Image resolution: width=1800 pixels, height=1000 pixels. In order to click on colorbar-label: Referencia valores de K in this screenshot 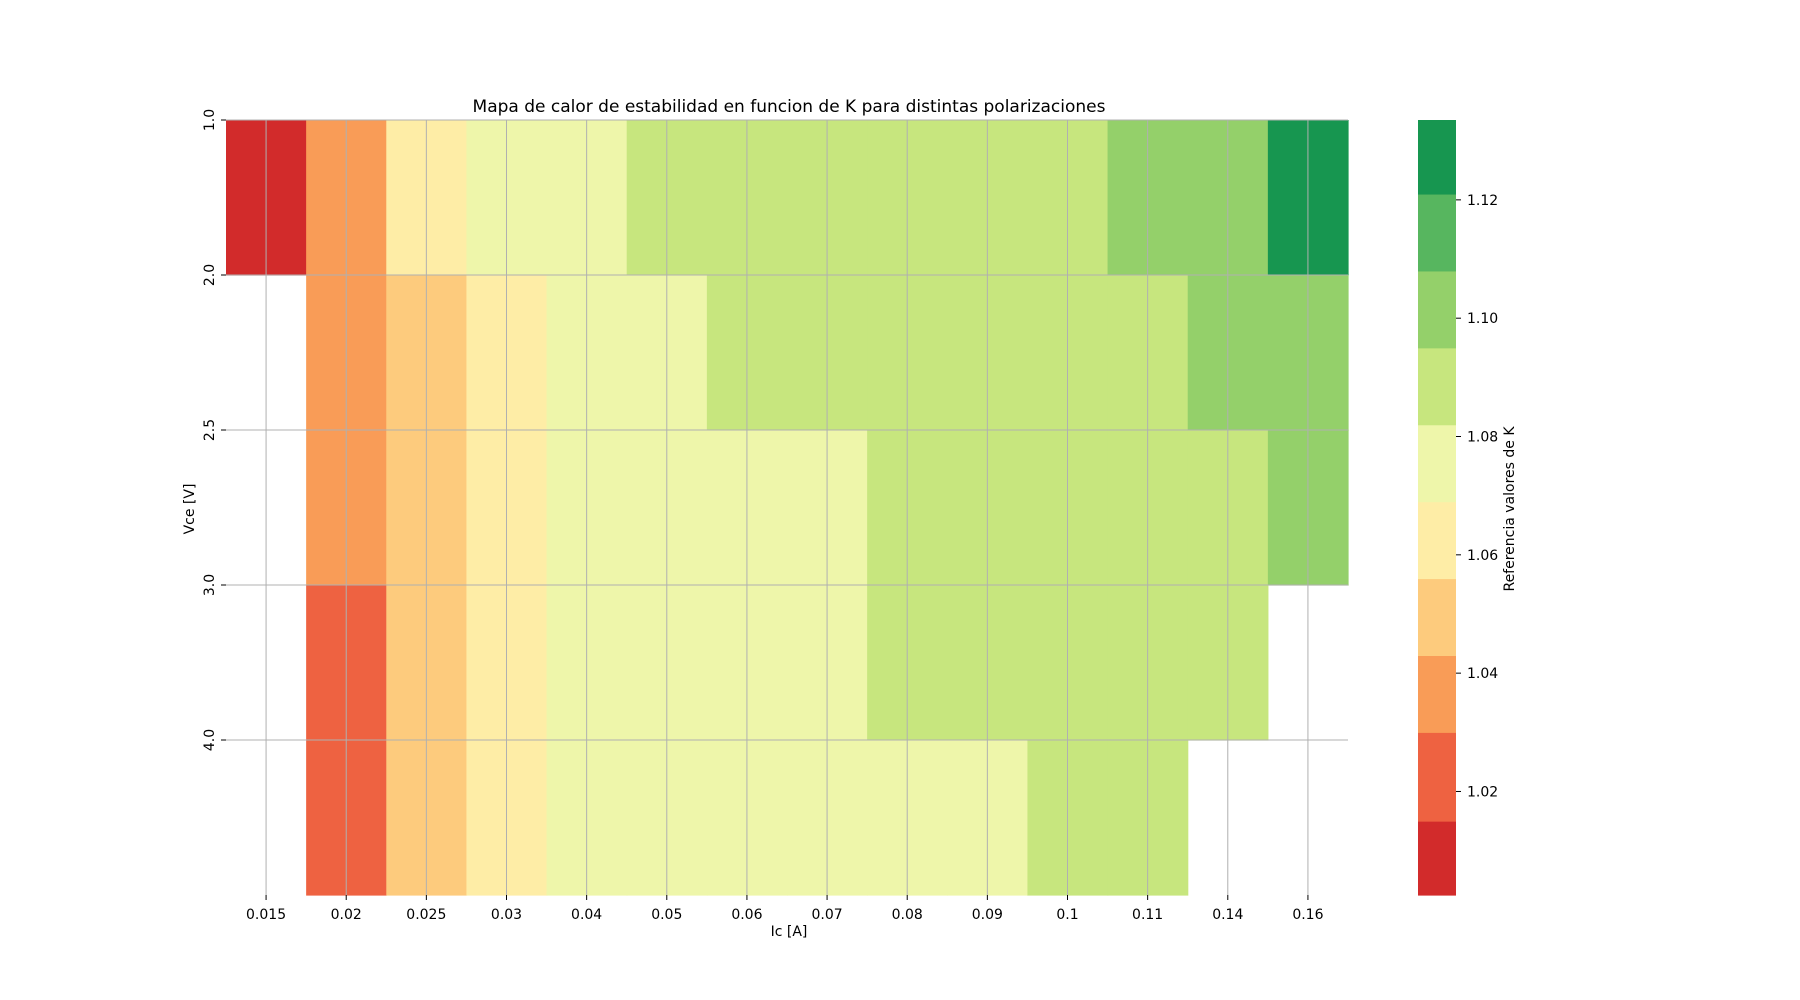, I will do `click(1510, 509)`.